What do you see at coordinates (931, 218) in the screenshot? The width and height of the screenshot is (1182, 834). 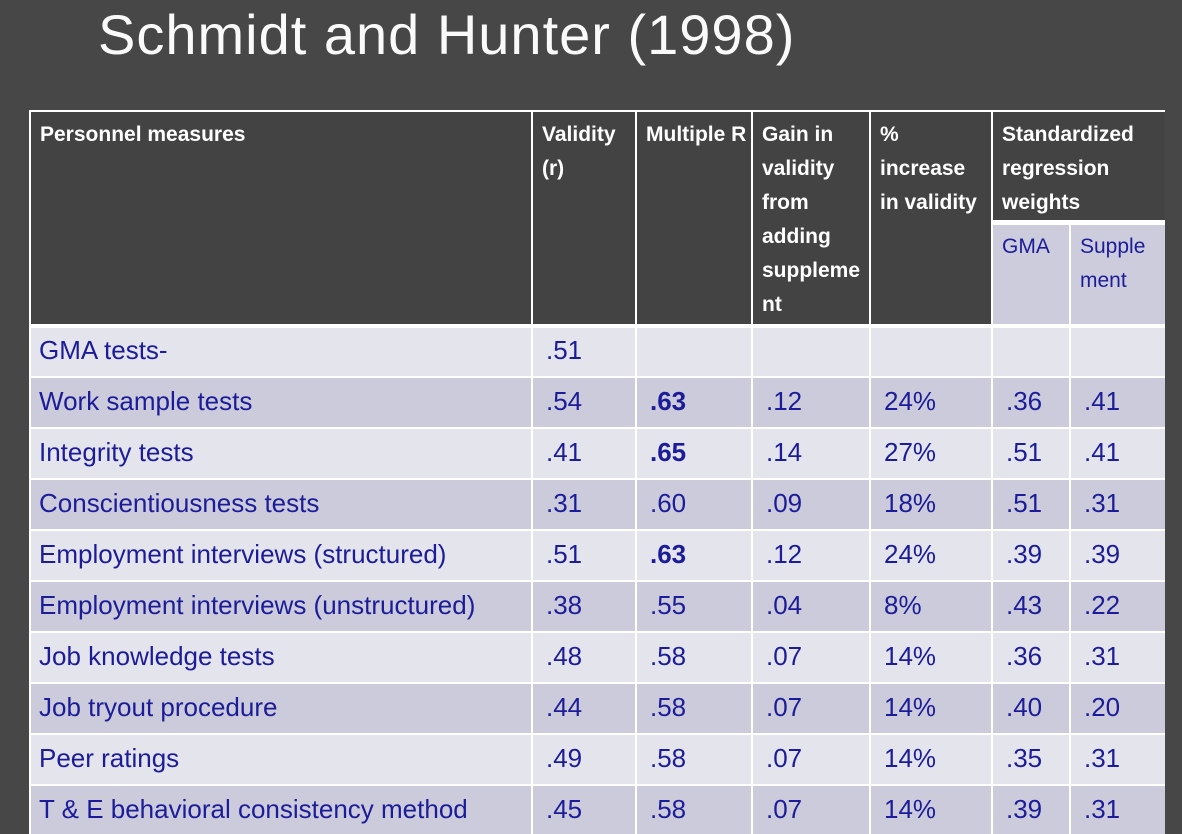 I see `header-percent-increase: % increase in validity` at bounding box center [931, 218].